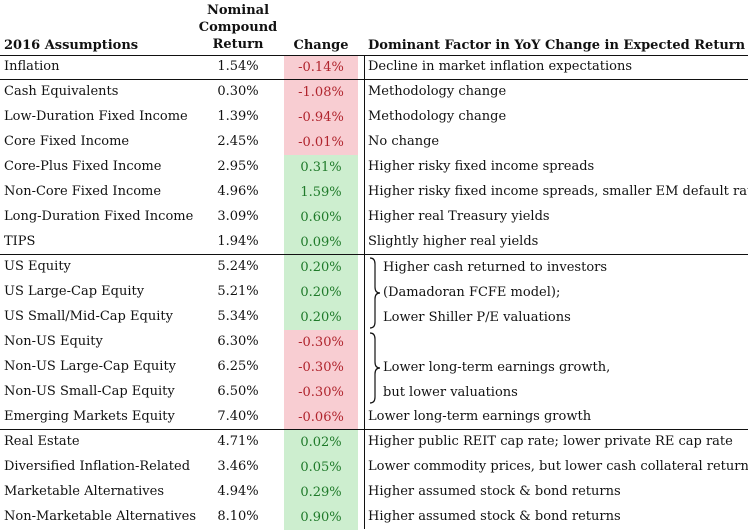  What do you see at coordinates (238, 291) in the screenshot?
I see `nominal-return-value: 5.21%` at bounding box center [238, 291].